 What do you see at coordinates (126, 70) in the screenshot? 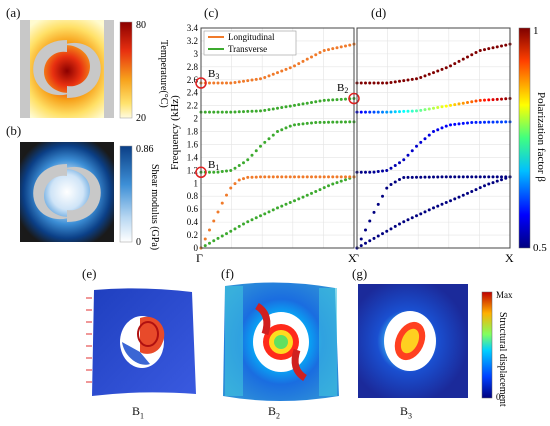
I see `temperature-colorbar` at bounding box center [126, 70].